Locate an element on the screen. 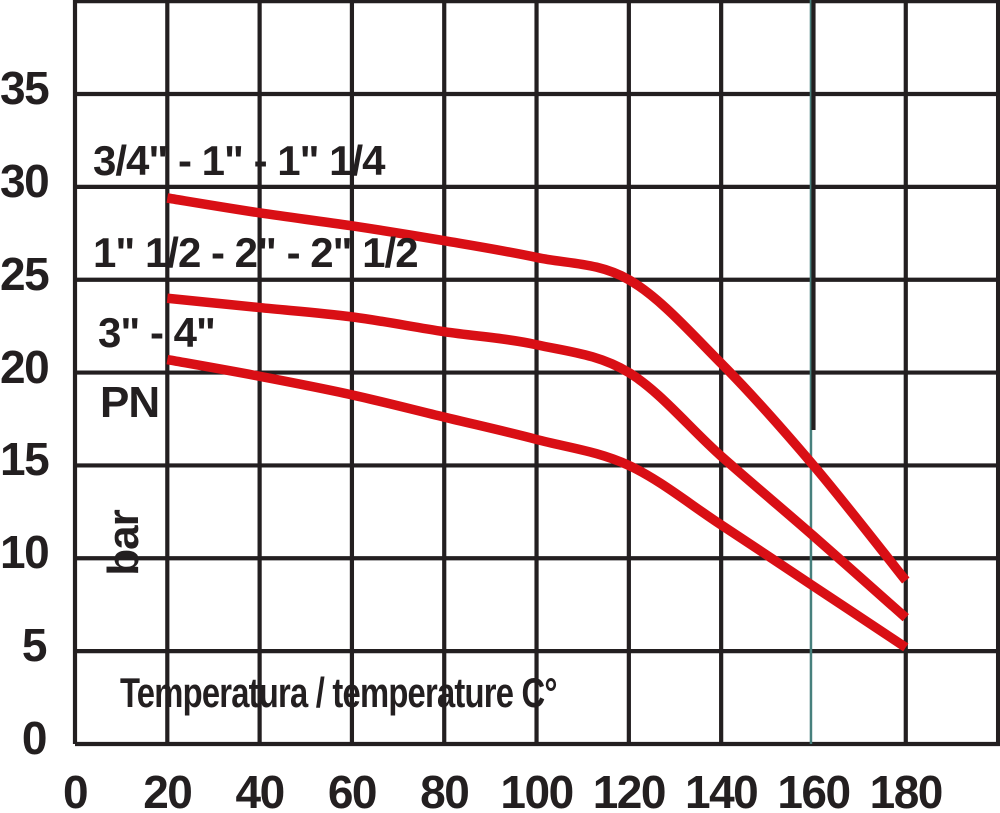 The width and height of the screenshot is (1000, 813). y-tick-label-15: 15 is located at coordinates (25, 459).